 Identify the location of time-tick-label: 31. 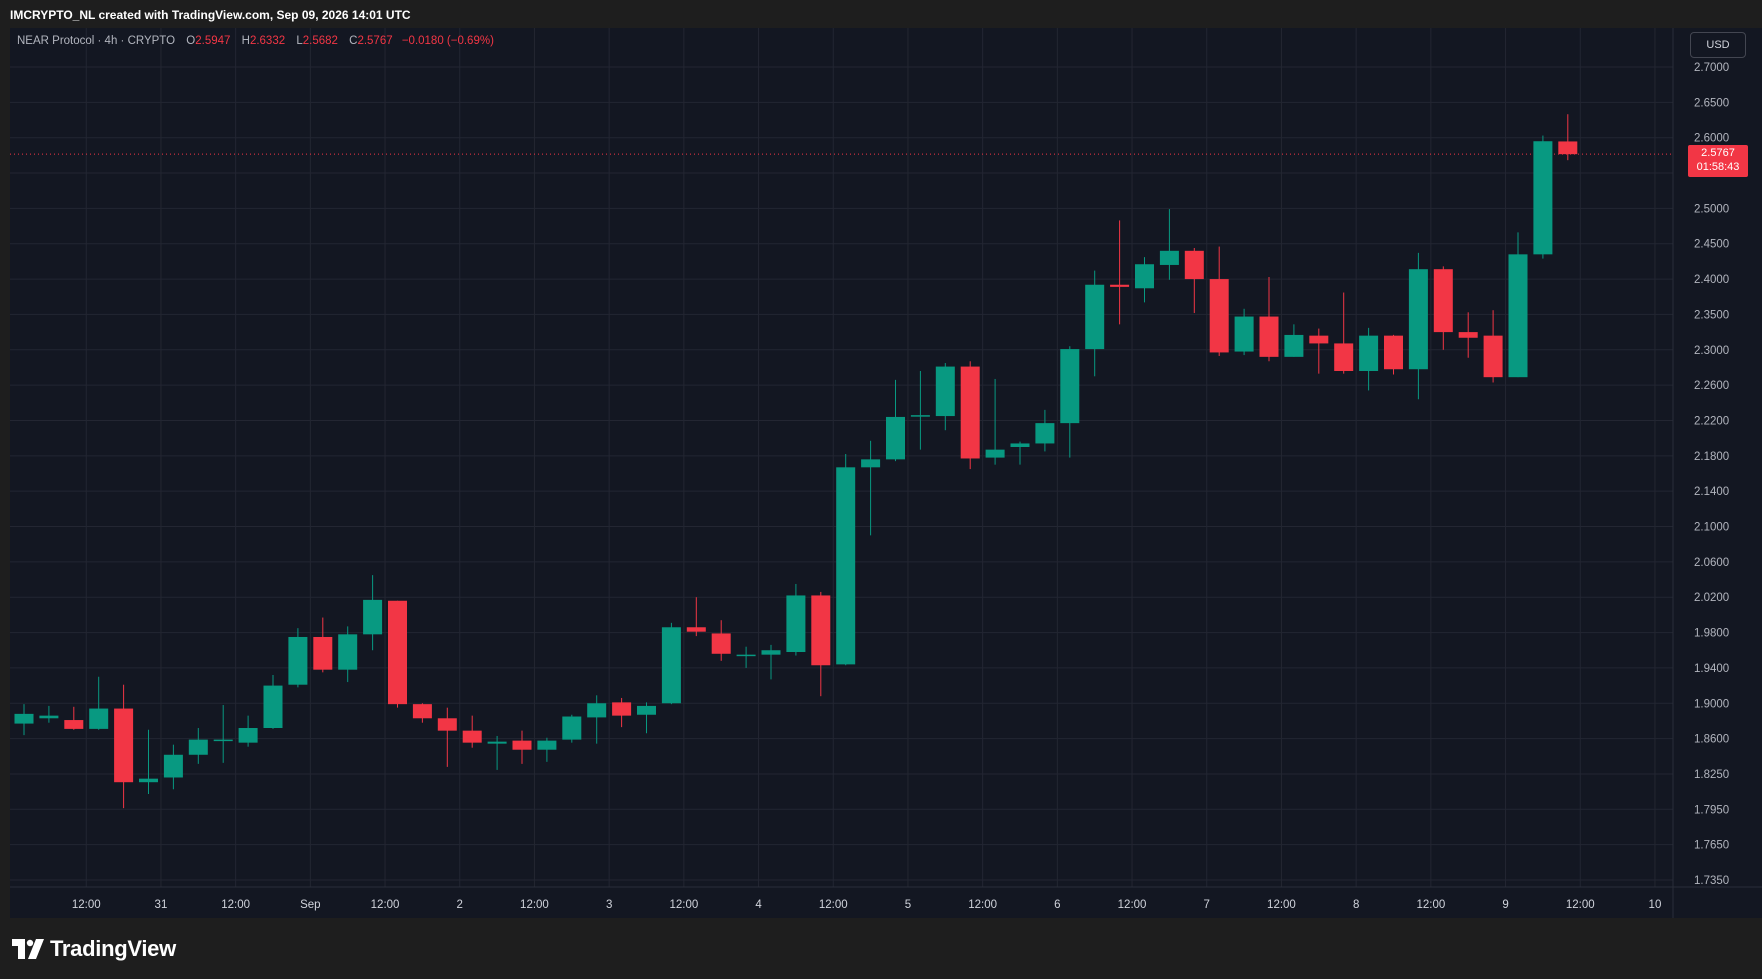
(161, 905).